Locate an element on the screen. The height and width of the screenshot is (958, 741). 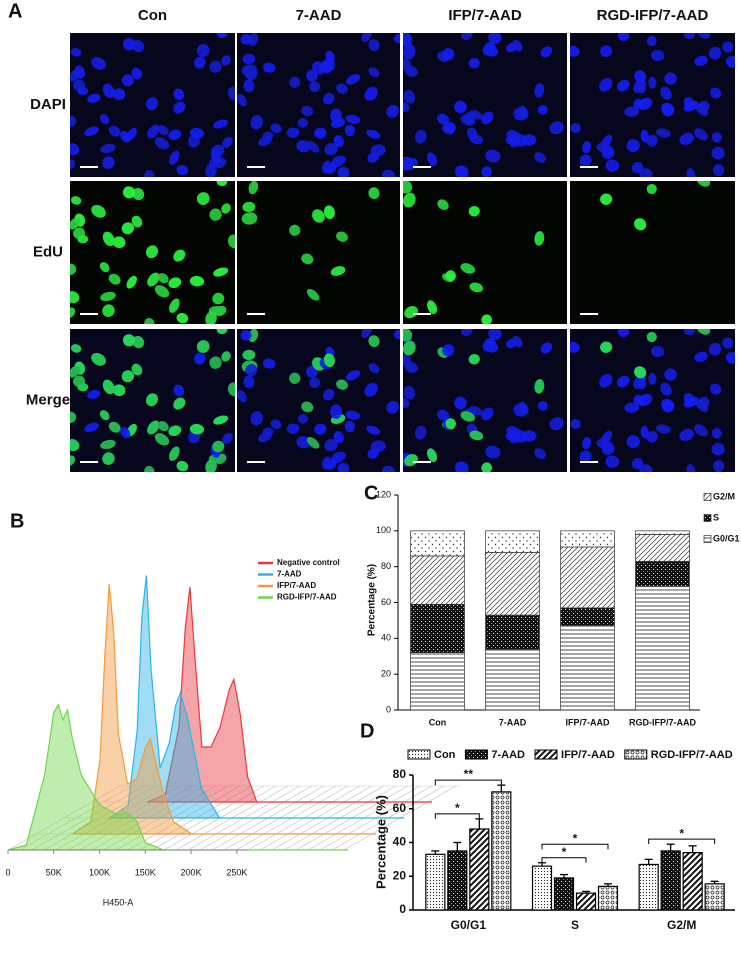
y-axis-label: Percentage (%) is located at coordinates (372, 600).